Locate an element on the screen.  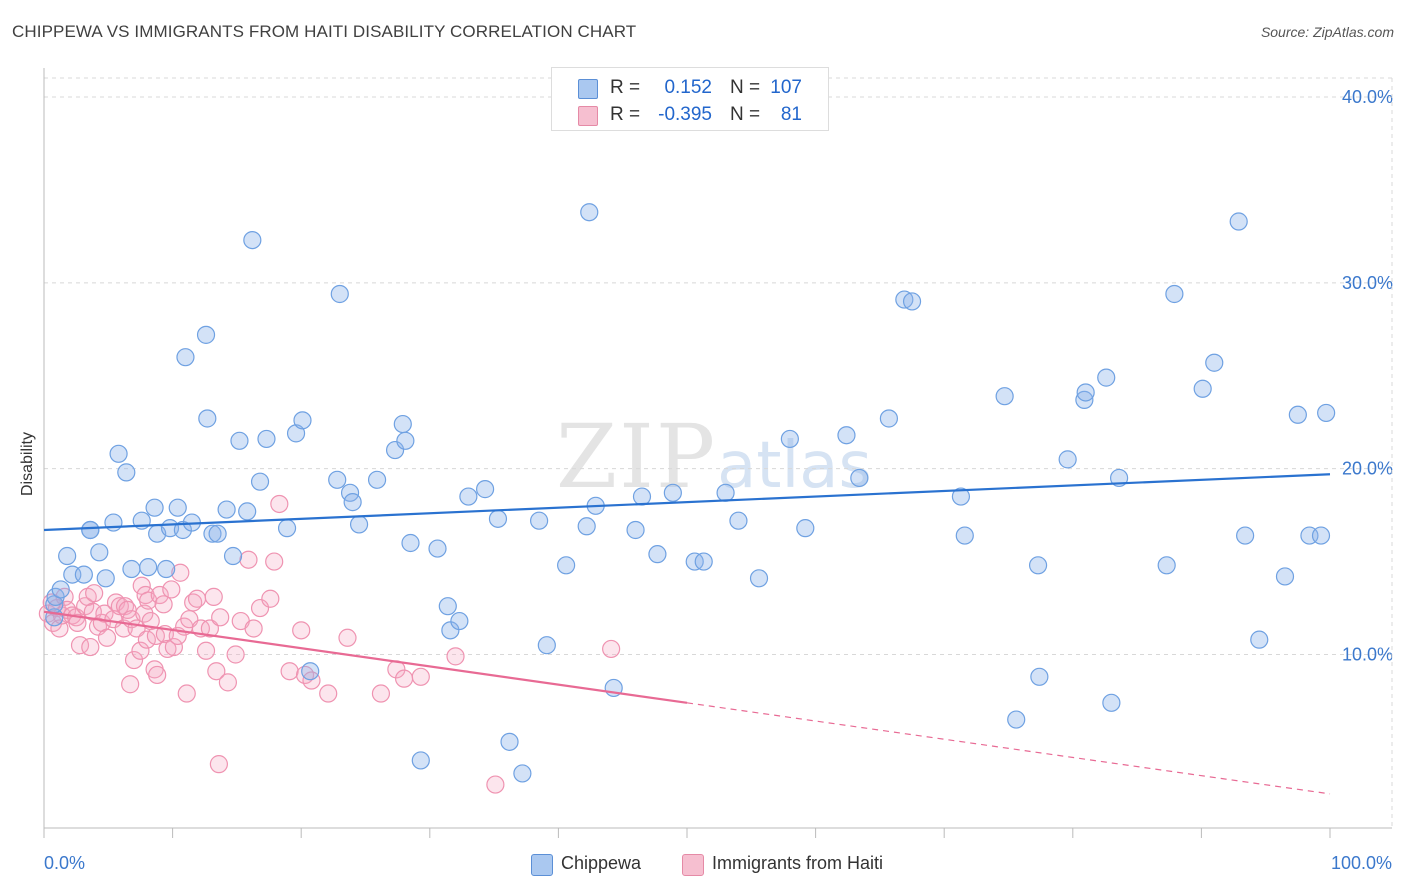
n-label: N = is located at coordinates (745, 87).